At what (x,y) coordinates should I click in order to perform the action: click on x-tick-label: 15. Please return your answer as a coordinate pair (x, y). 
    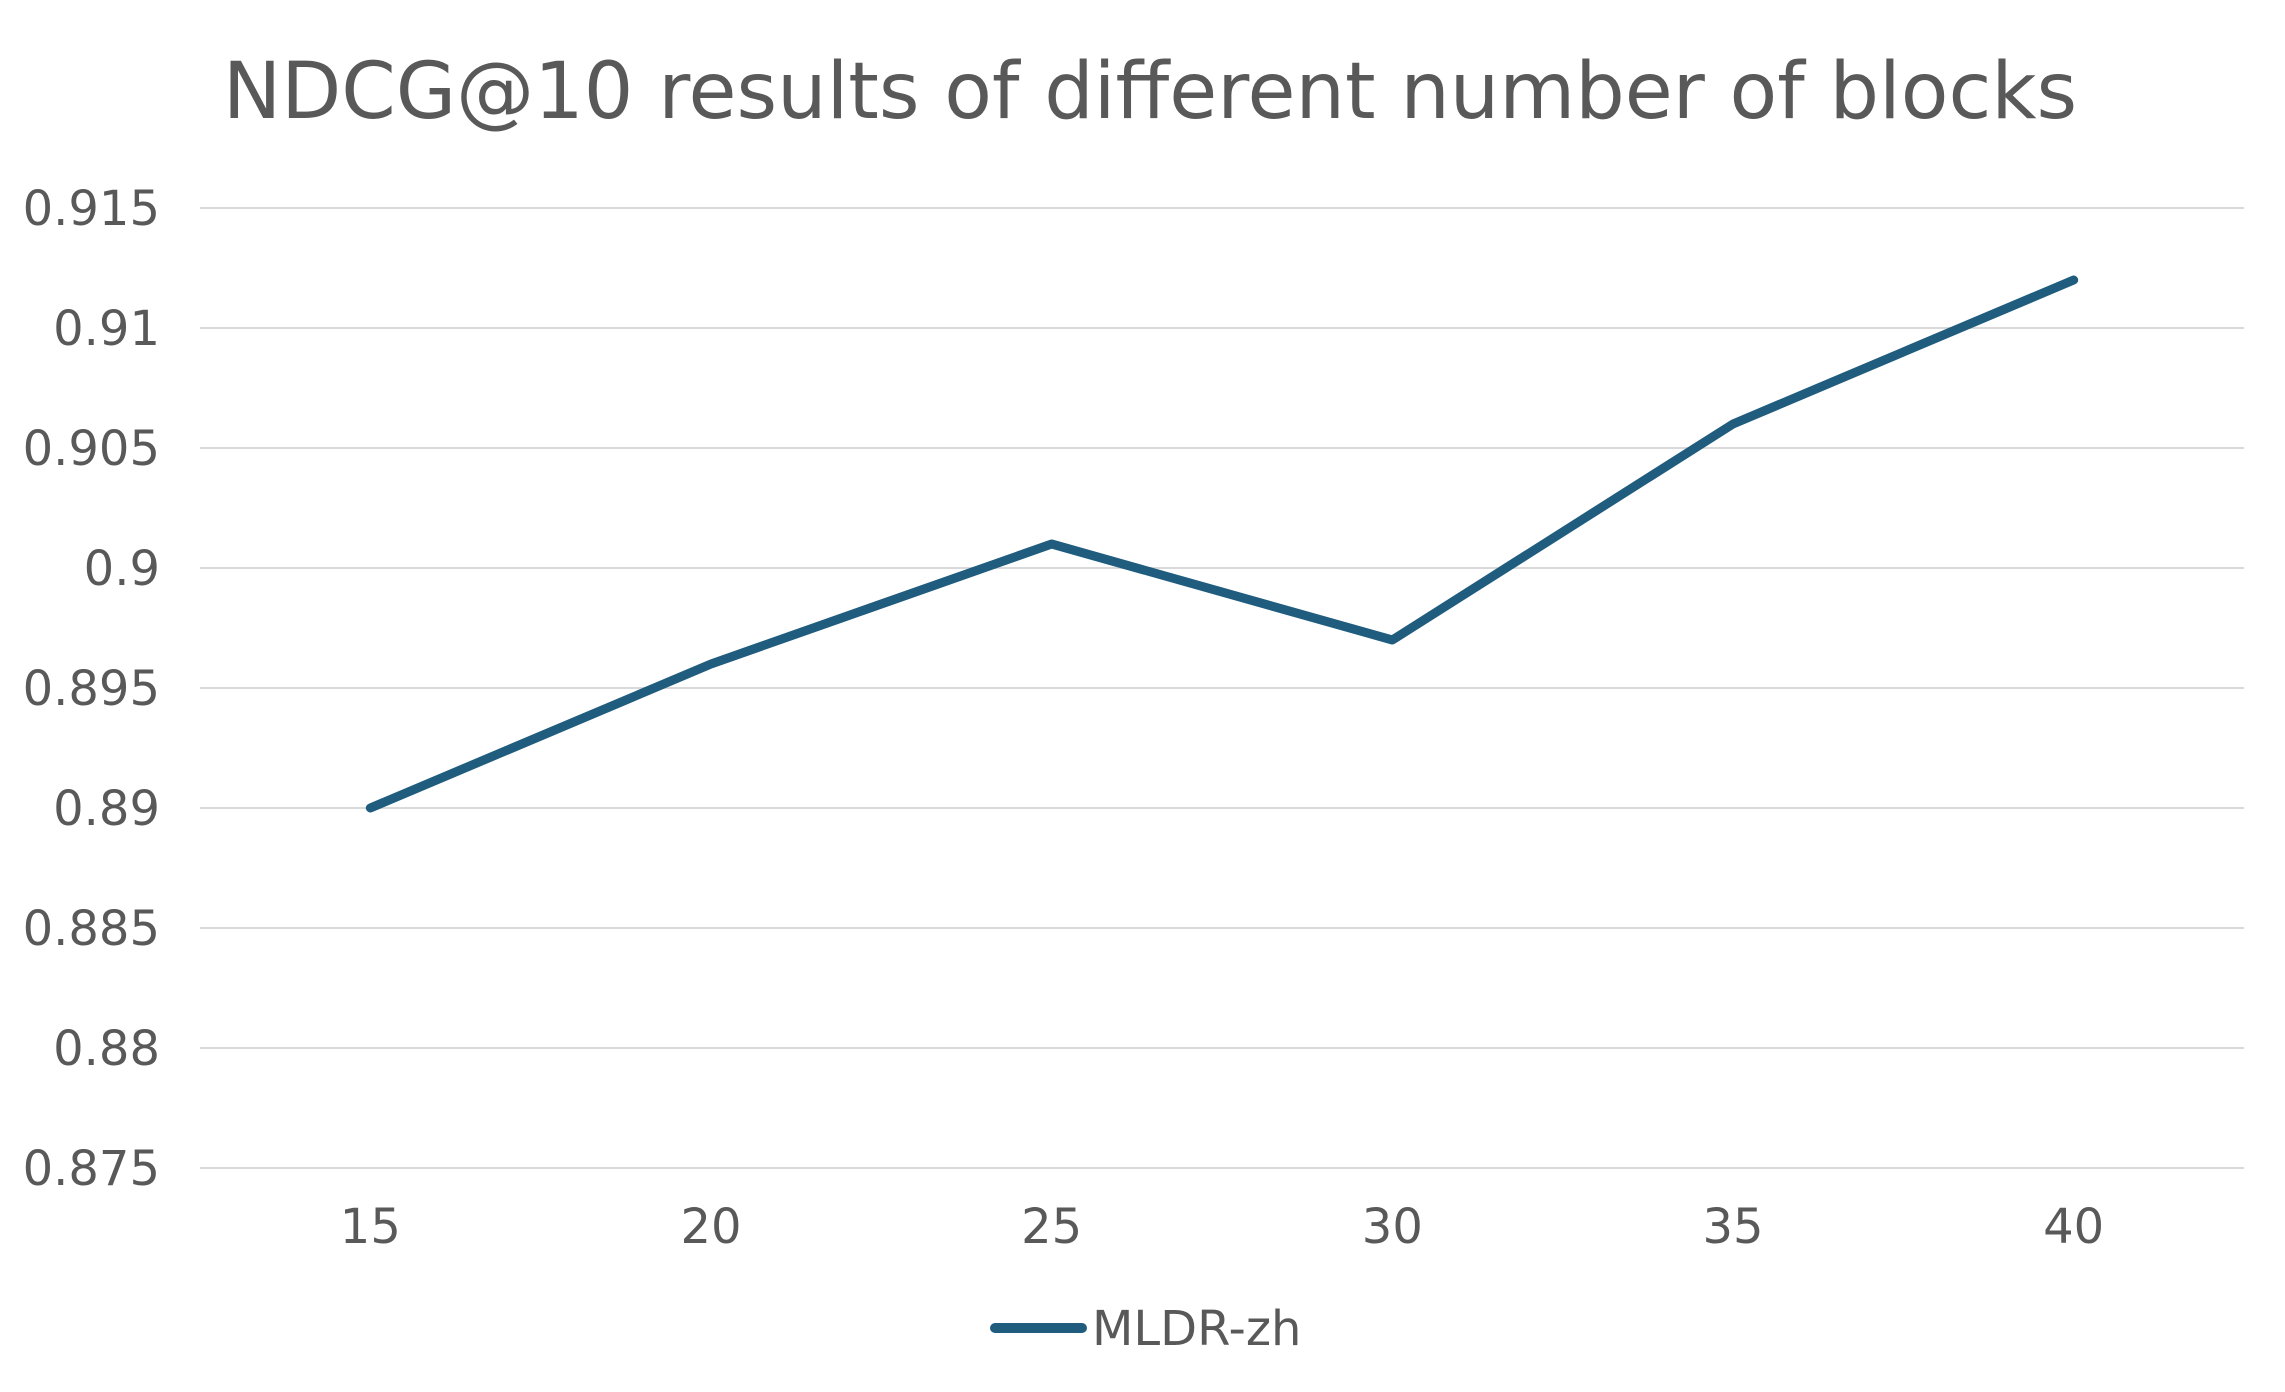
    Looking at the image, I should click on (370, 1227).